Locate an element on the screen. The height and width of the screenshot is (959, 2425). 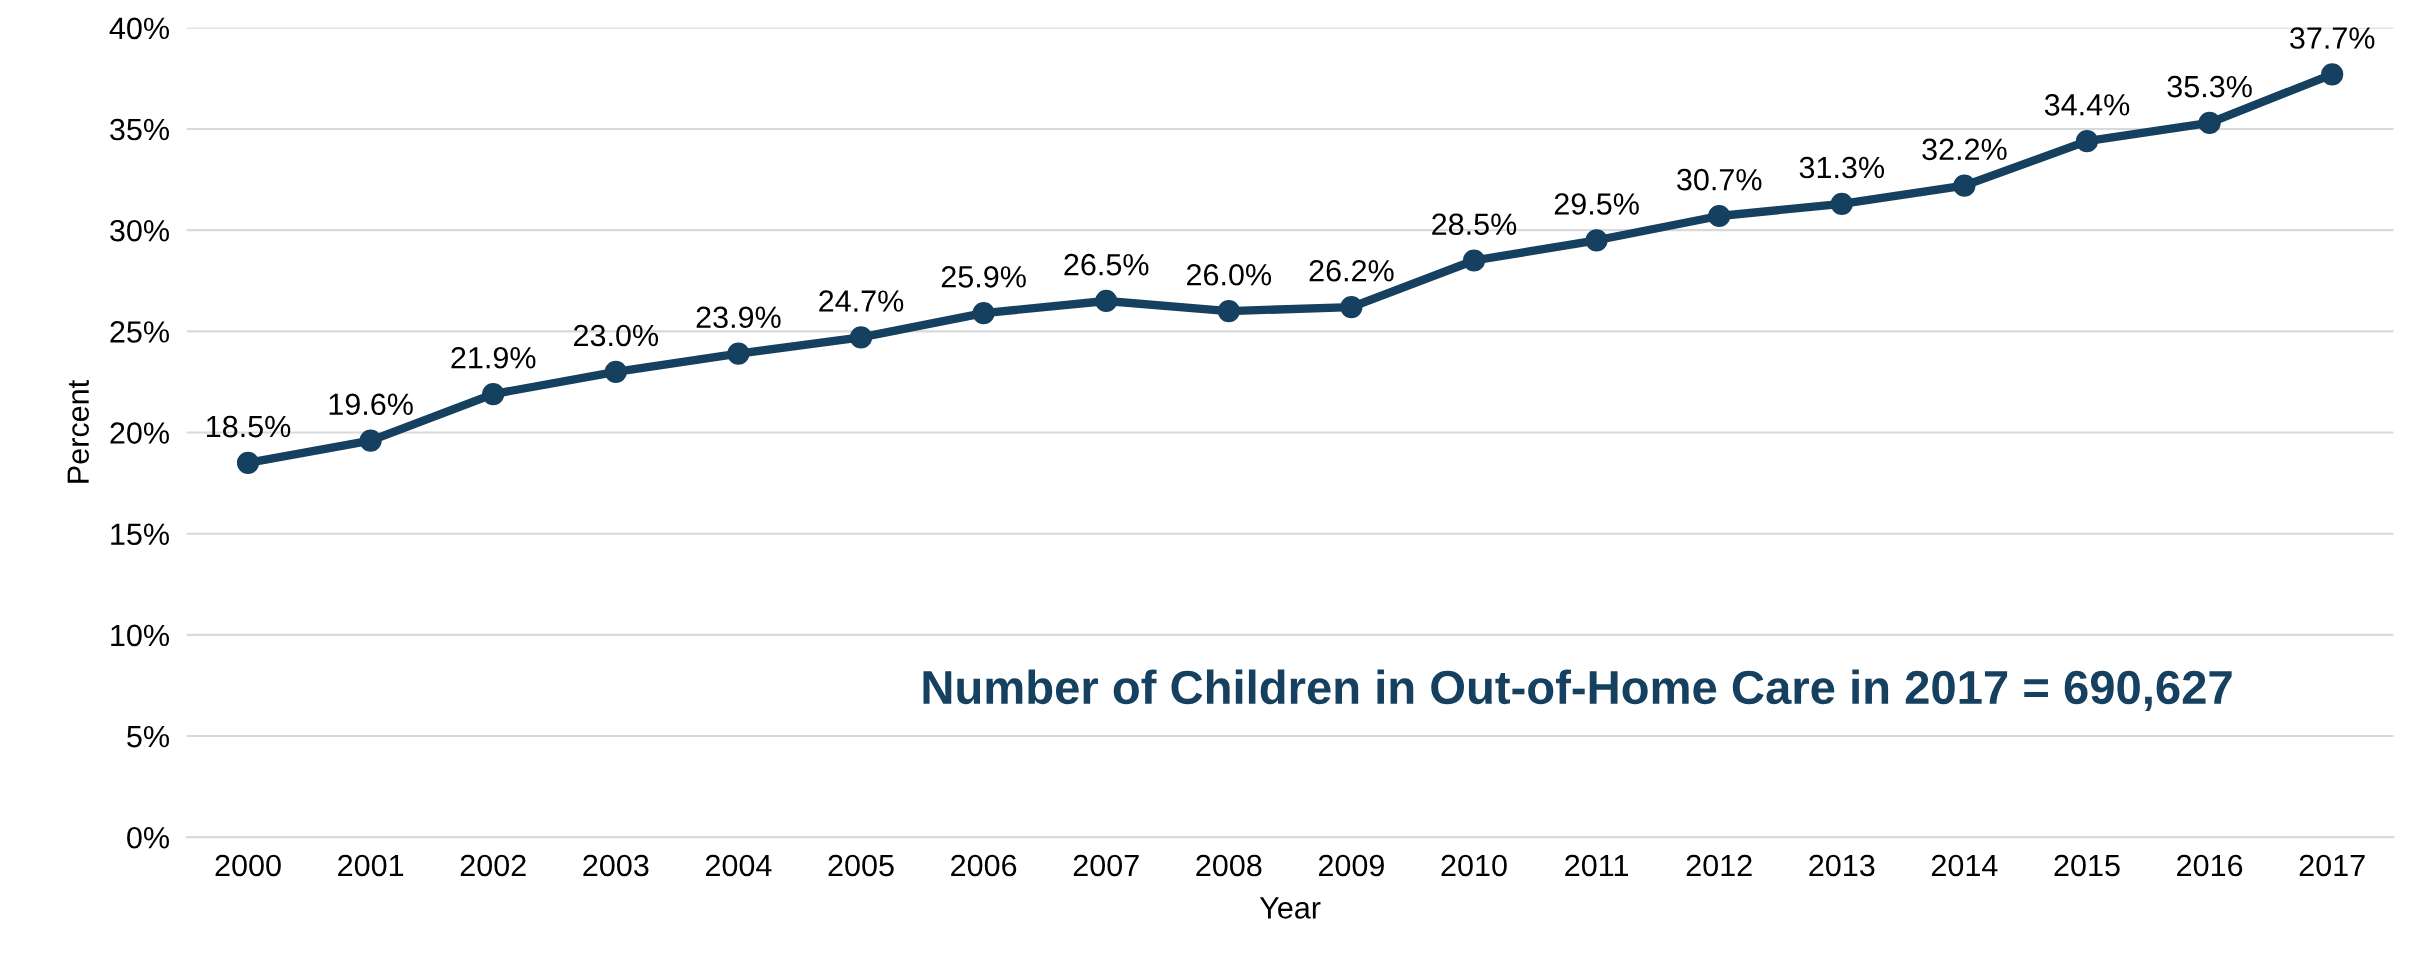
x-tick-label: 2009 is located at coordinates (1351, 865).